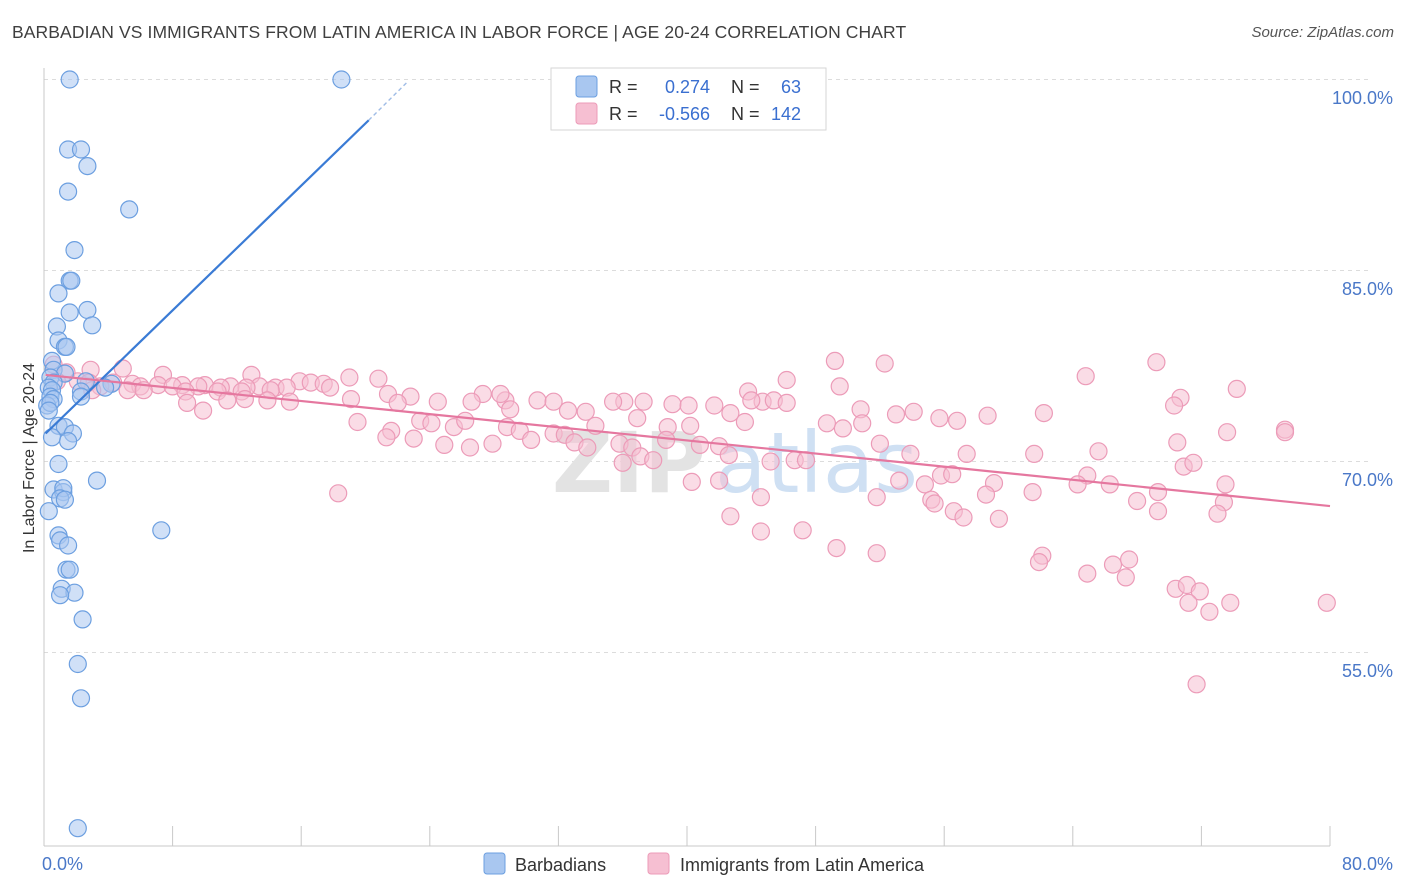 The image size is (1406, 892). Describe the element at coordinates (586, 86) in the screenshot. I see `legend-swatch-blue` at that location.